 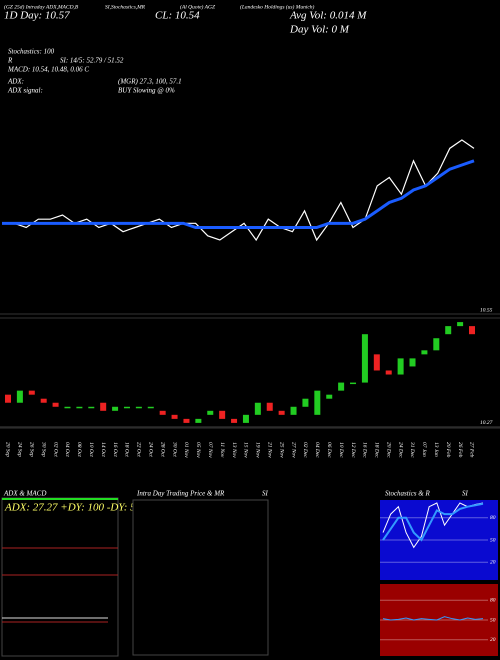 I want to click on x-tick-label: 15 Nov, so click(x=246, y=450).